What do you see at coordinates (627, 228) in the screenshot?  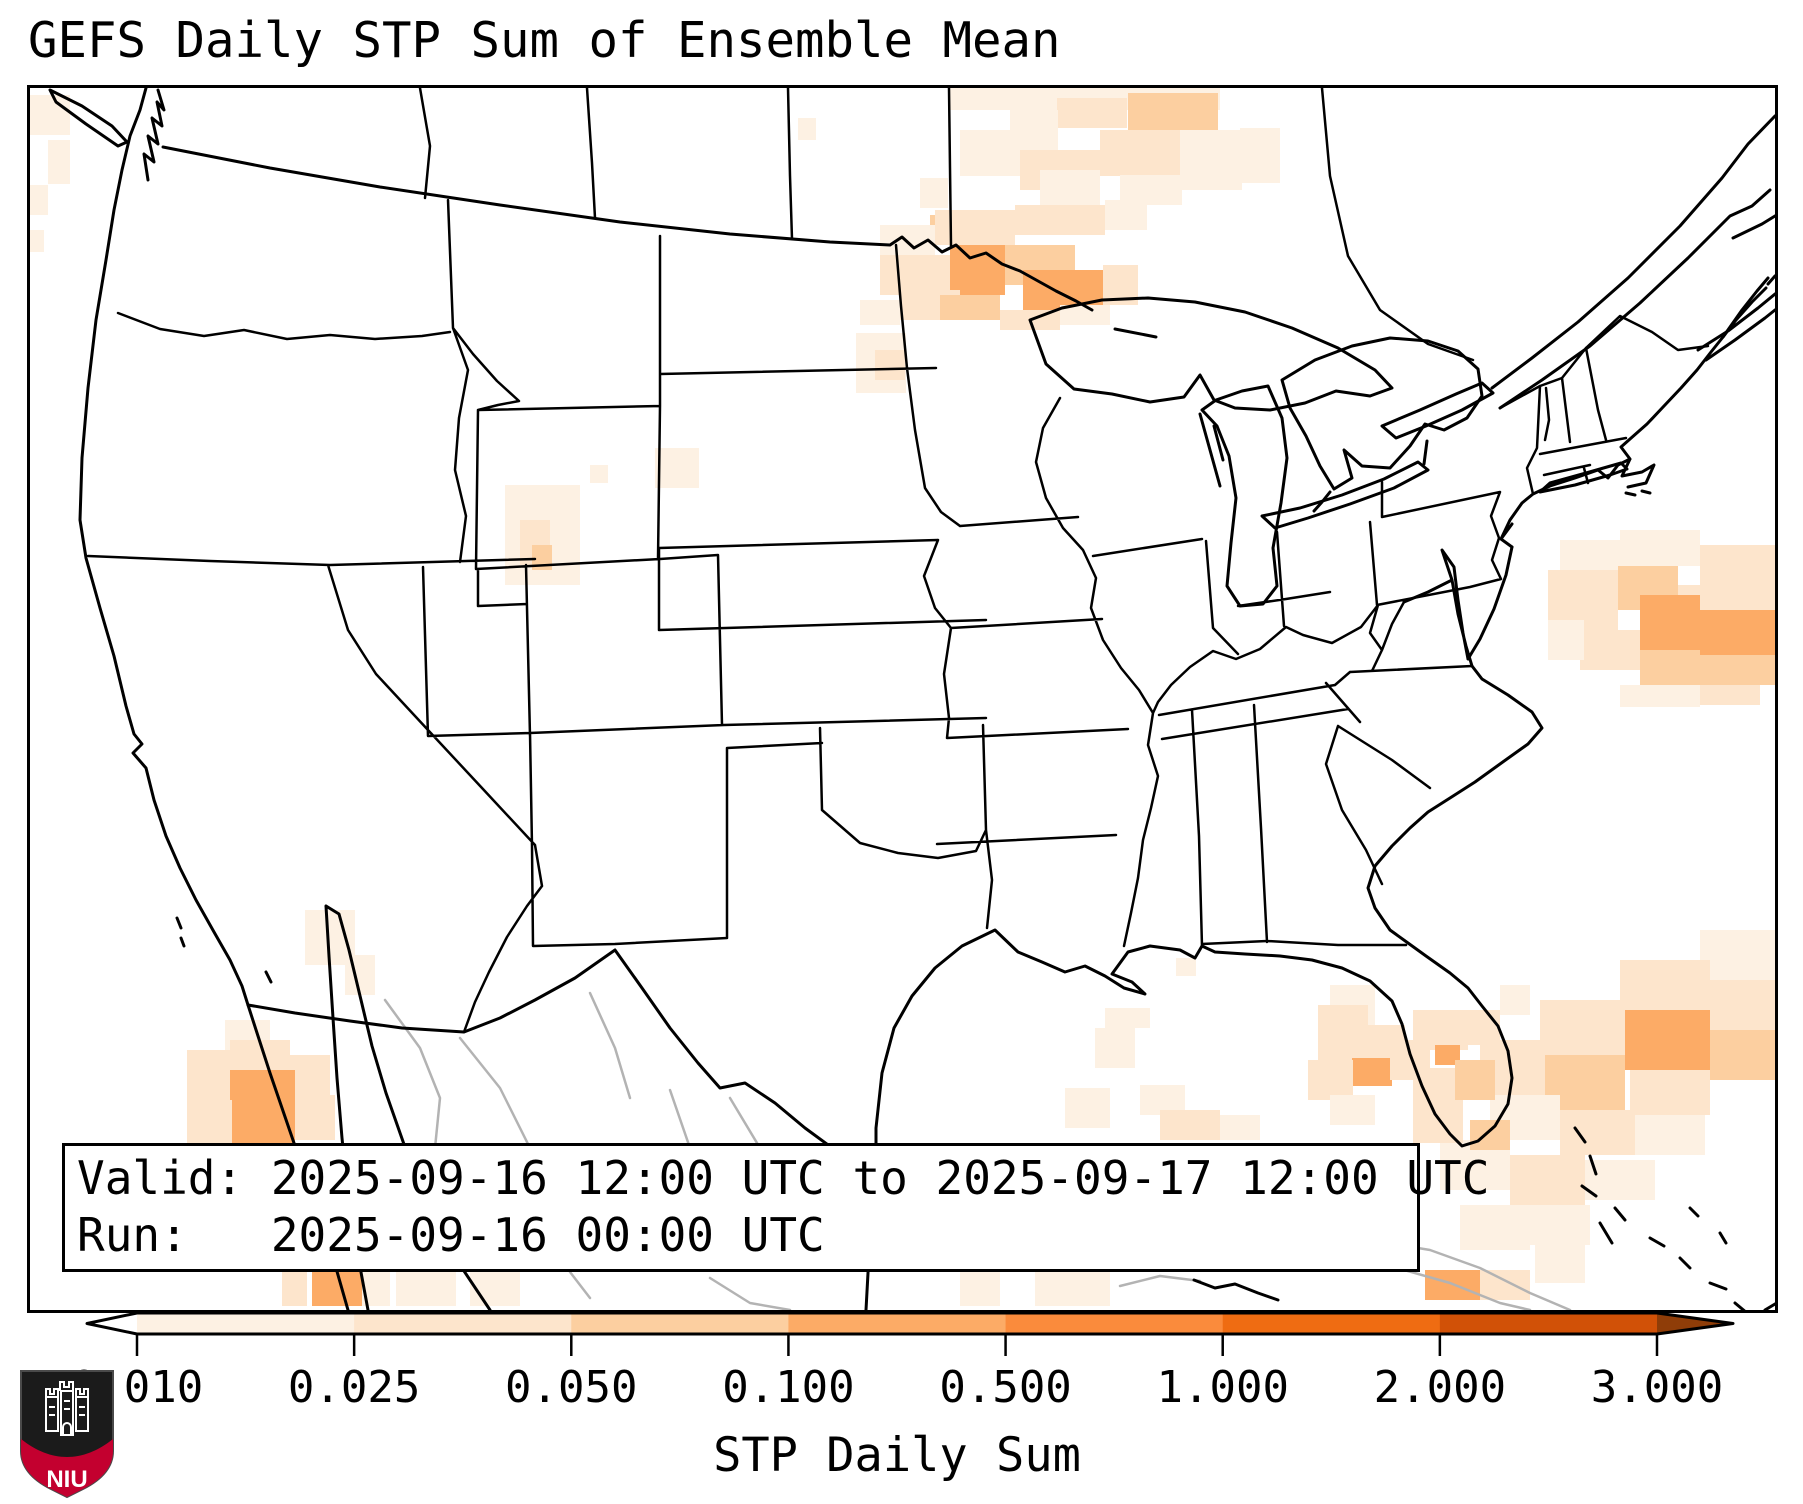 I see `us-canada-border` at bounding box center [627, 228].